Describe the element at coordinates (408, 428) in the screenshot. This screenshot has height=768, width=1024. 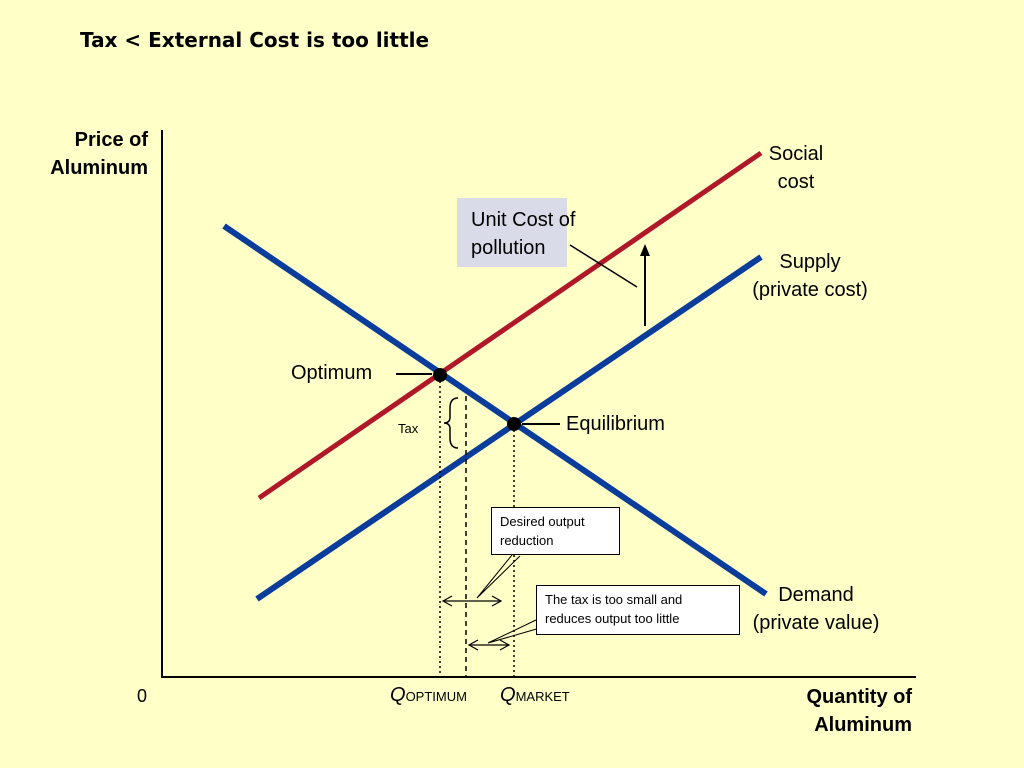
I see `tax-label: Tax` at that location.